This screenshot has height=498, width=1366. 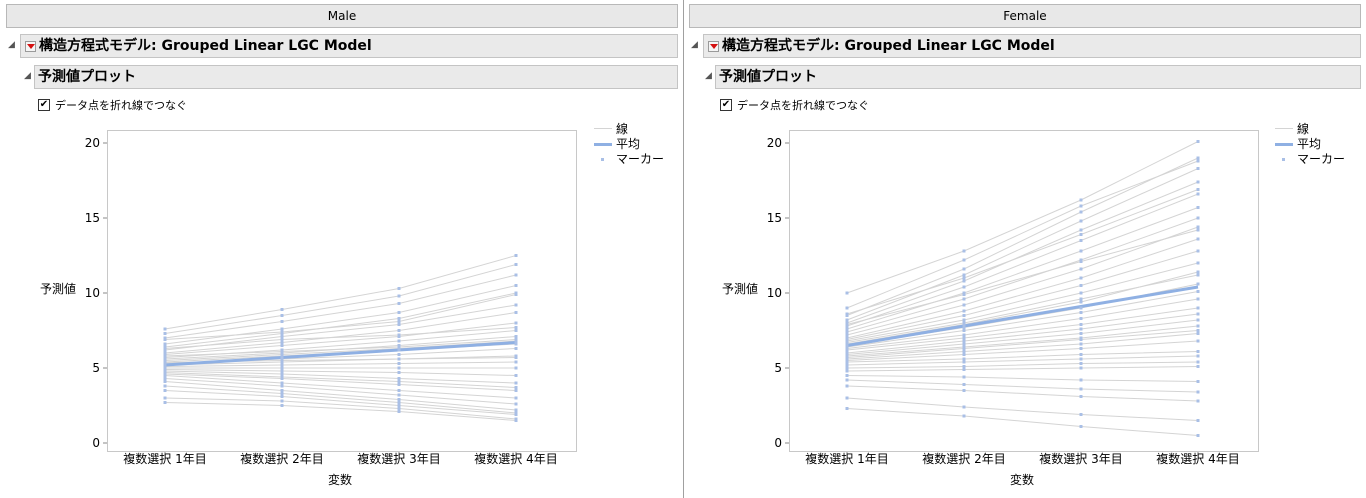 What do you see at coordinates (58, 289) in the screenshot?
I see `y-axis-label: 予測値` at bounding box center [58, 289].